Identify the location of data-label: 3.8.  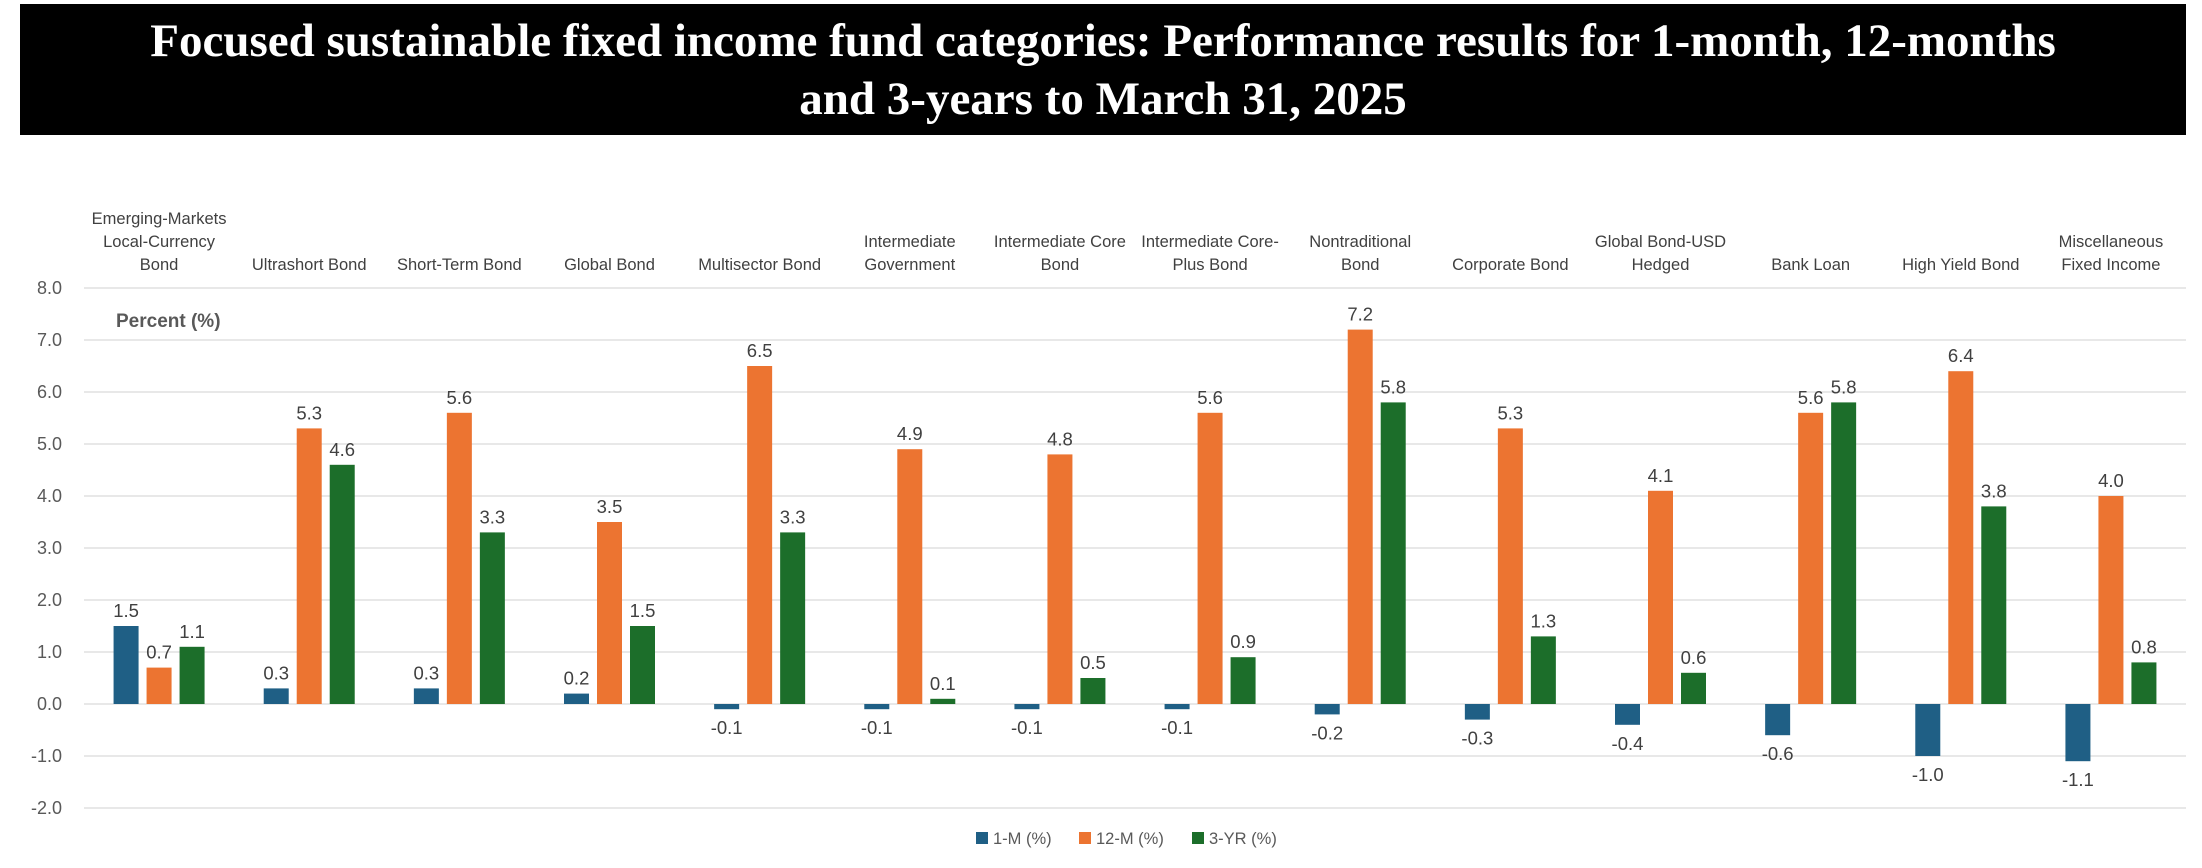
(1994, 490).